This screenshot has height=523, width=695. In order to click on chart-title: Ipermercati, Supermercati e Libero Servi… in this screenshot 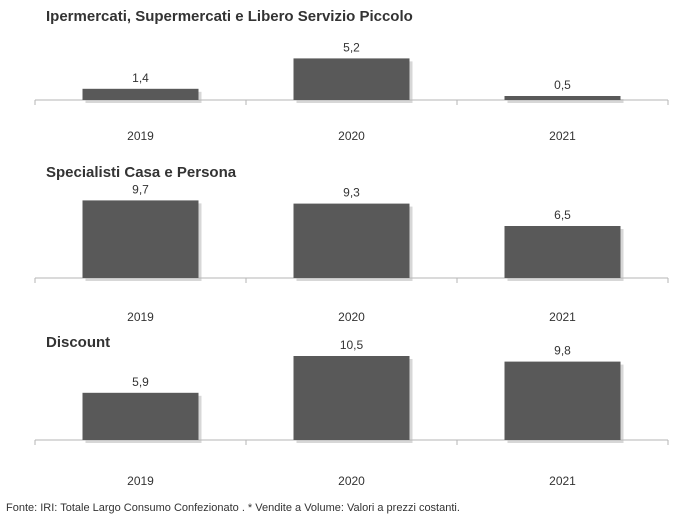, I will do `click(229, 16)`.